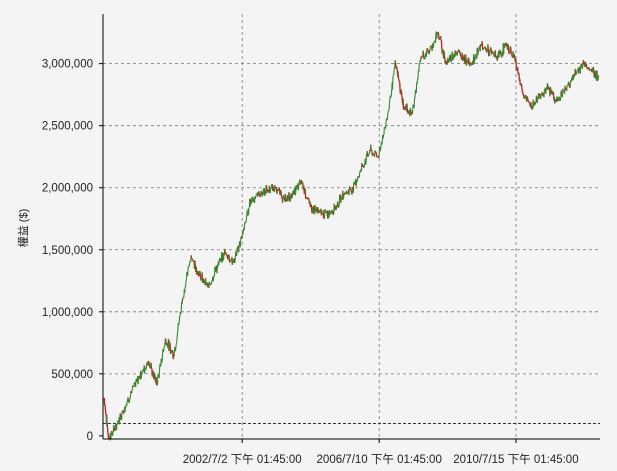  What do you see at coordinates (67, 313) in the screenshot?
I see `y-tick-label: 1,000,000` at bounding box center [67, 313].